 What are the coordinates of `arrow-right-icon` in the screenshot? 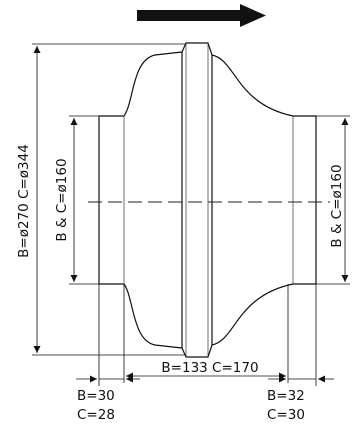 It's located at (201, 15).